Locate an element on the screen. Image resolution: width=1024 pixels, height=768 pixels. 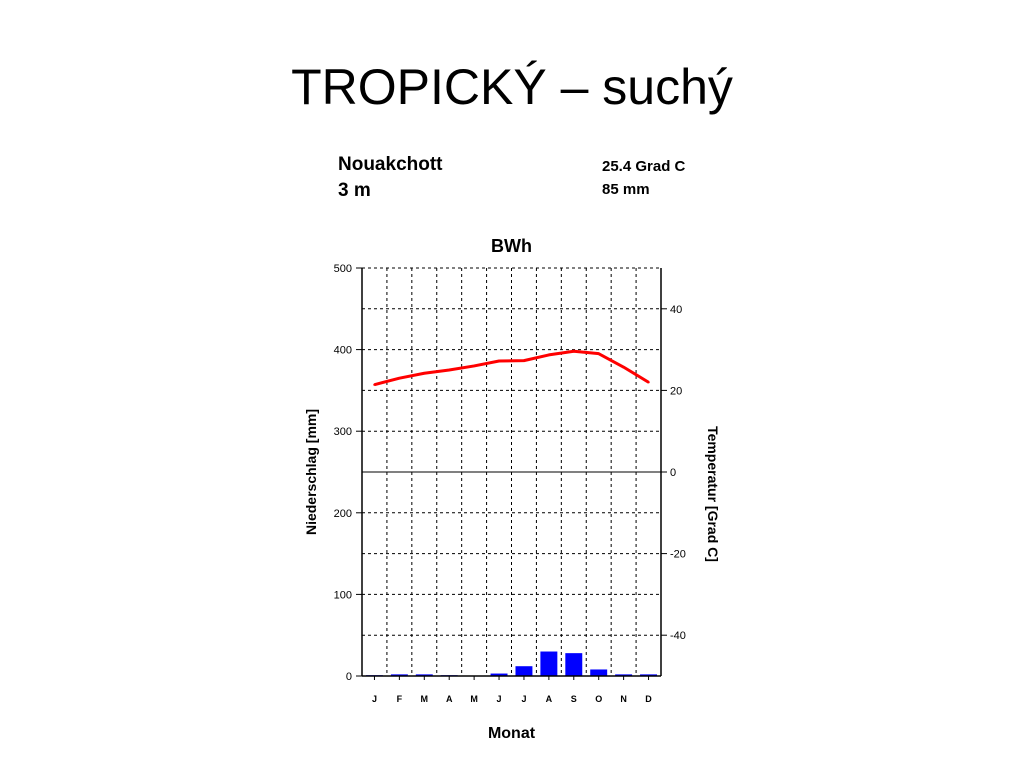
precip-tick-label: 500 is located at coordinates (343, 269).